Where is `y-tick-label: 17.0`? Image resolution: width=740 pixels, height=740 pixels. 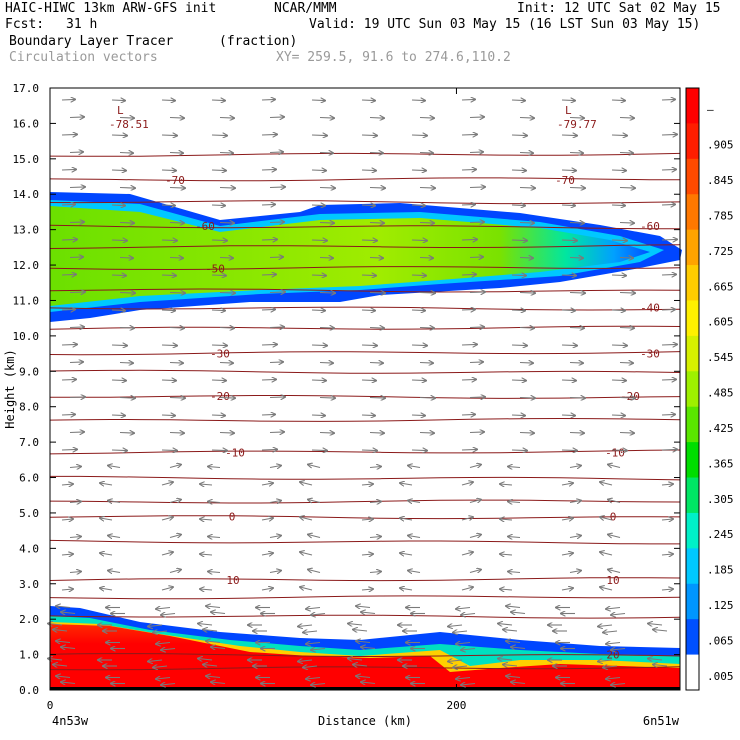 y-tick-label: 17.0 is located at coordinates (26, 88).